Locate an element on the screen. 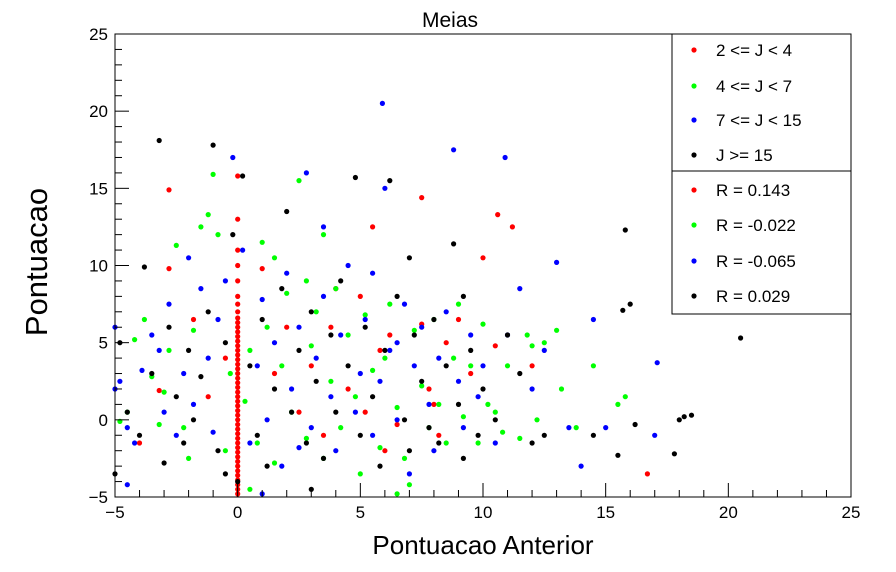 The height and width of the screenshot is (572, 896). legend-label: J >= 15 is located at coordinates (744, 155).